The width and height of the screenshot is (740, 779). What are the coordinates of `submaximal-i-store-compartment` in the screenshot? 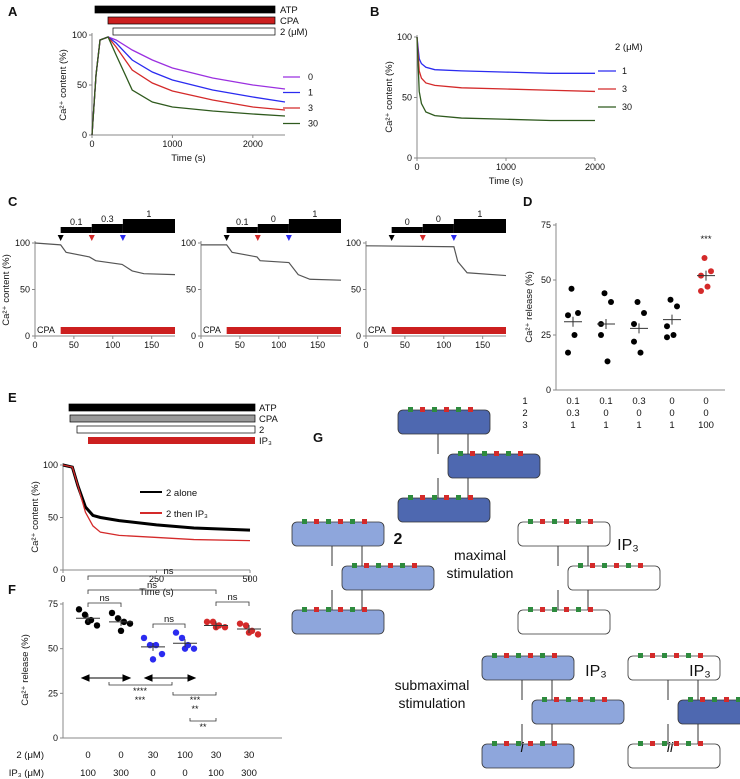 It's located at (528, 756).